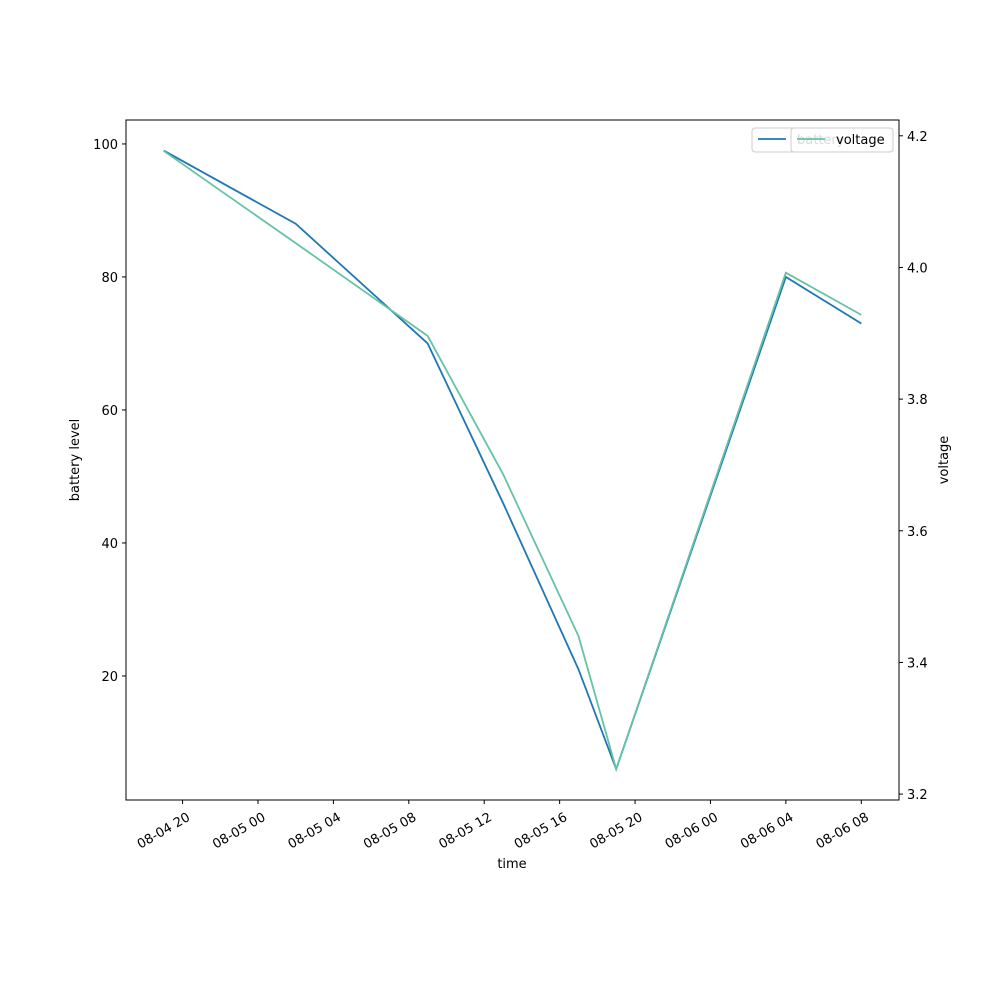 This screenshot has width=1000, height=1004. I want to click on x-tick-label: 08-05 04, so click(315, 831).